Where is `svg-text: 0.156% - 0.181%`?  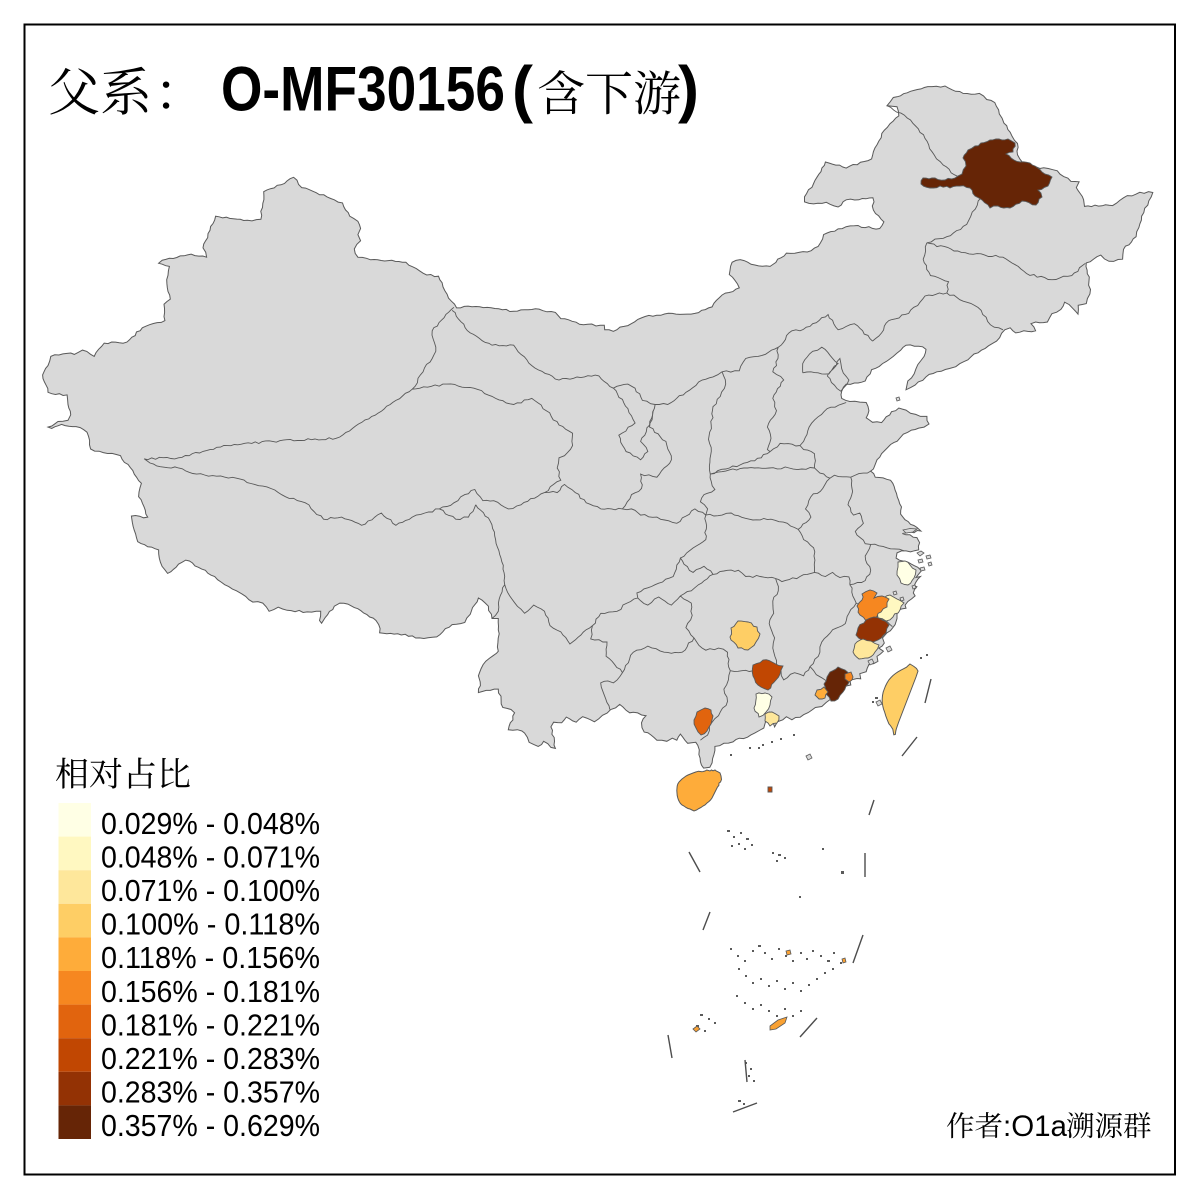 svg-text: 0.156% - 0.181% is located at coordinates (210, 992).